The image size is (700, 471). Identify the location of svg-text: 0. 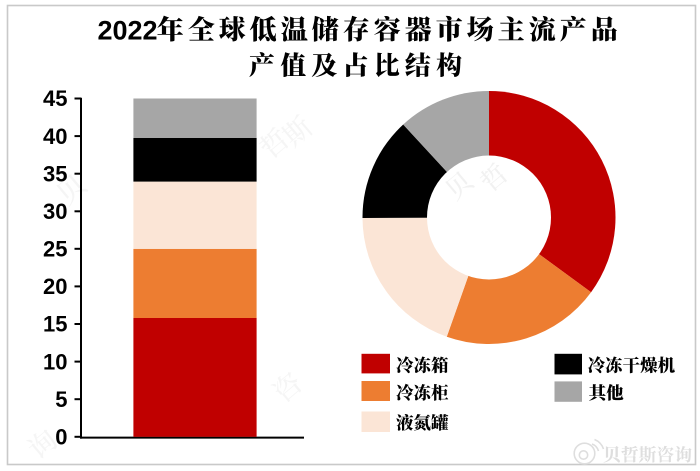
(61, 437).